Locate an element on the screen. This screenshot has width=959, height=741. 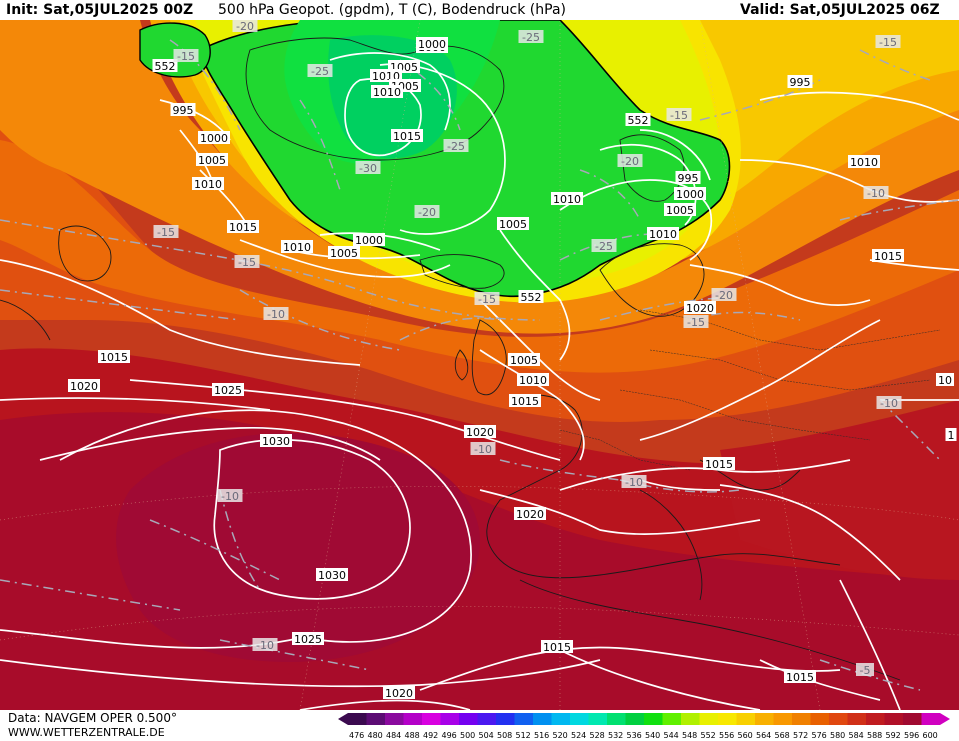
temperature-label: -20 is located at coordinates (427, 212).